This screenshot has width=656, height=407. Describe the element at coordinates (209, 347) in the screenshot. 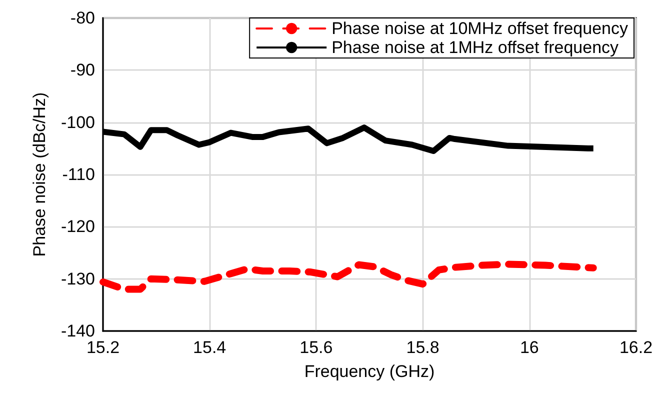

I see `x-tick-label: 15.4` at that location.